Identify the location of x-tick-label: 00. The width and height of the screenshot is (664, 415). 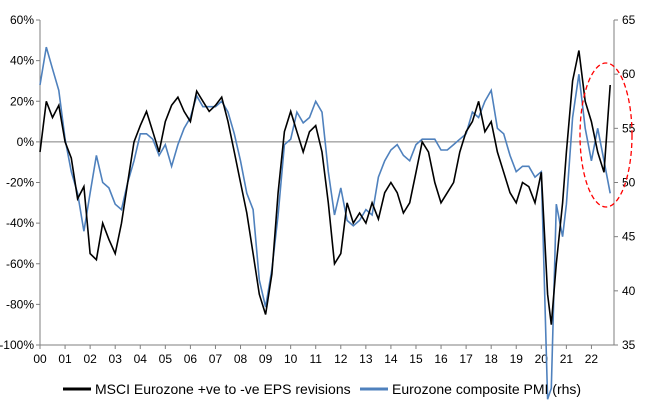
(40, 359).